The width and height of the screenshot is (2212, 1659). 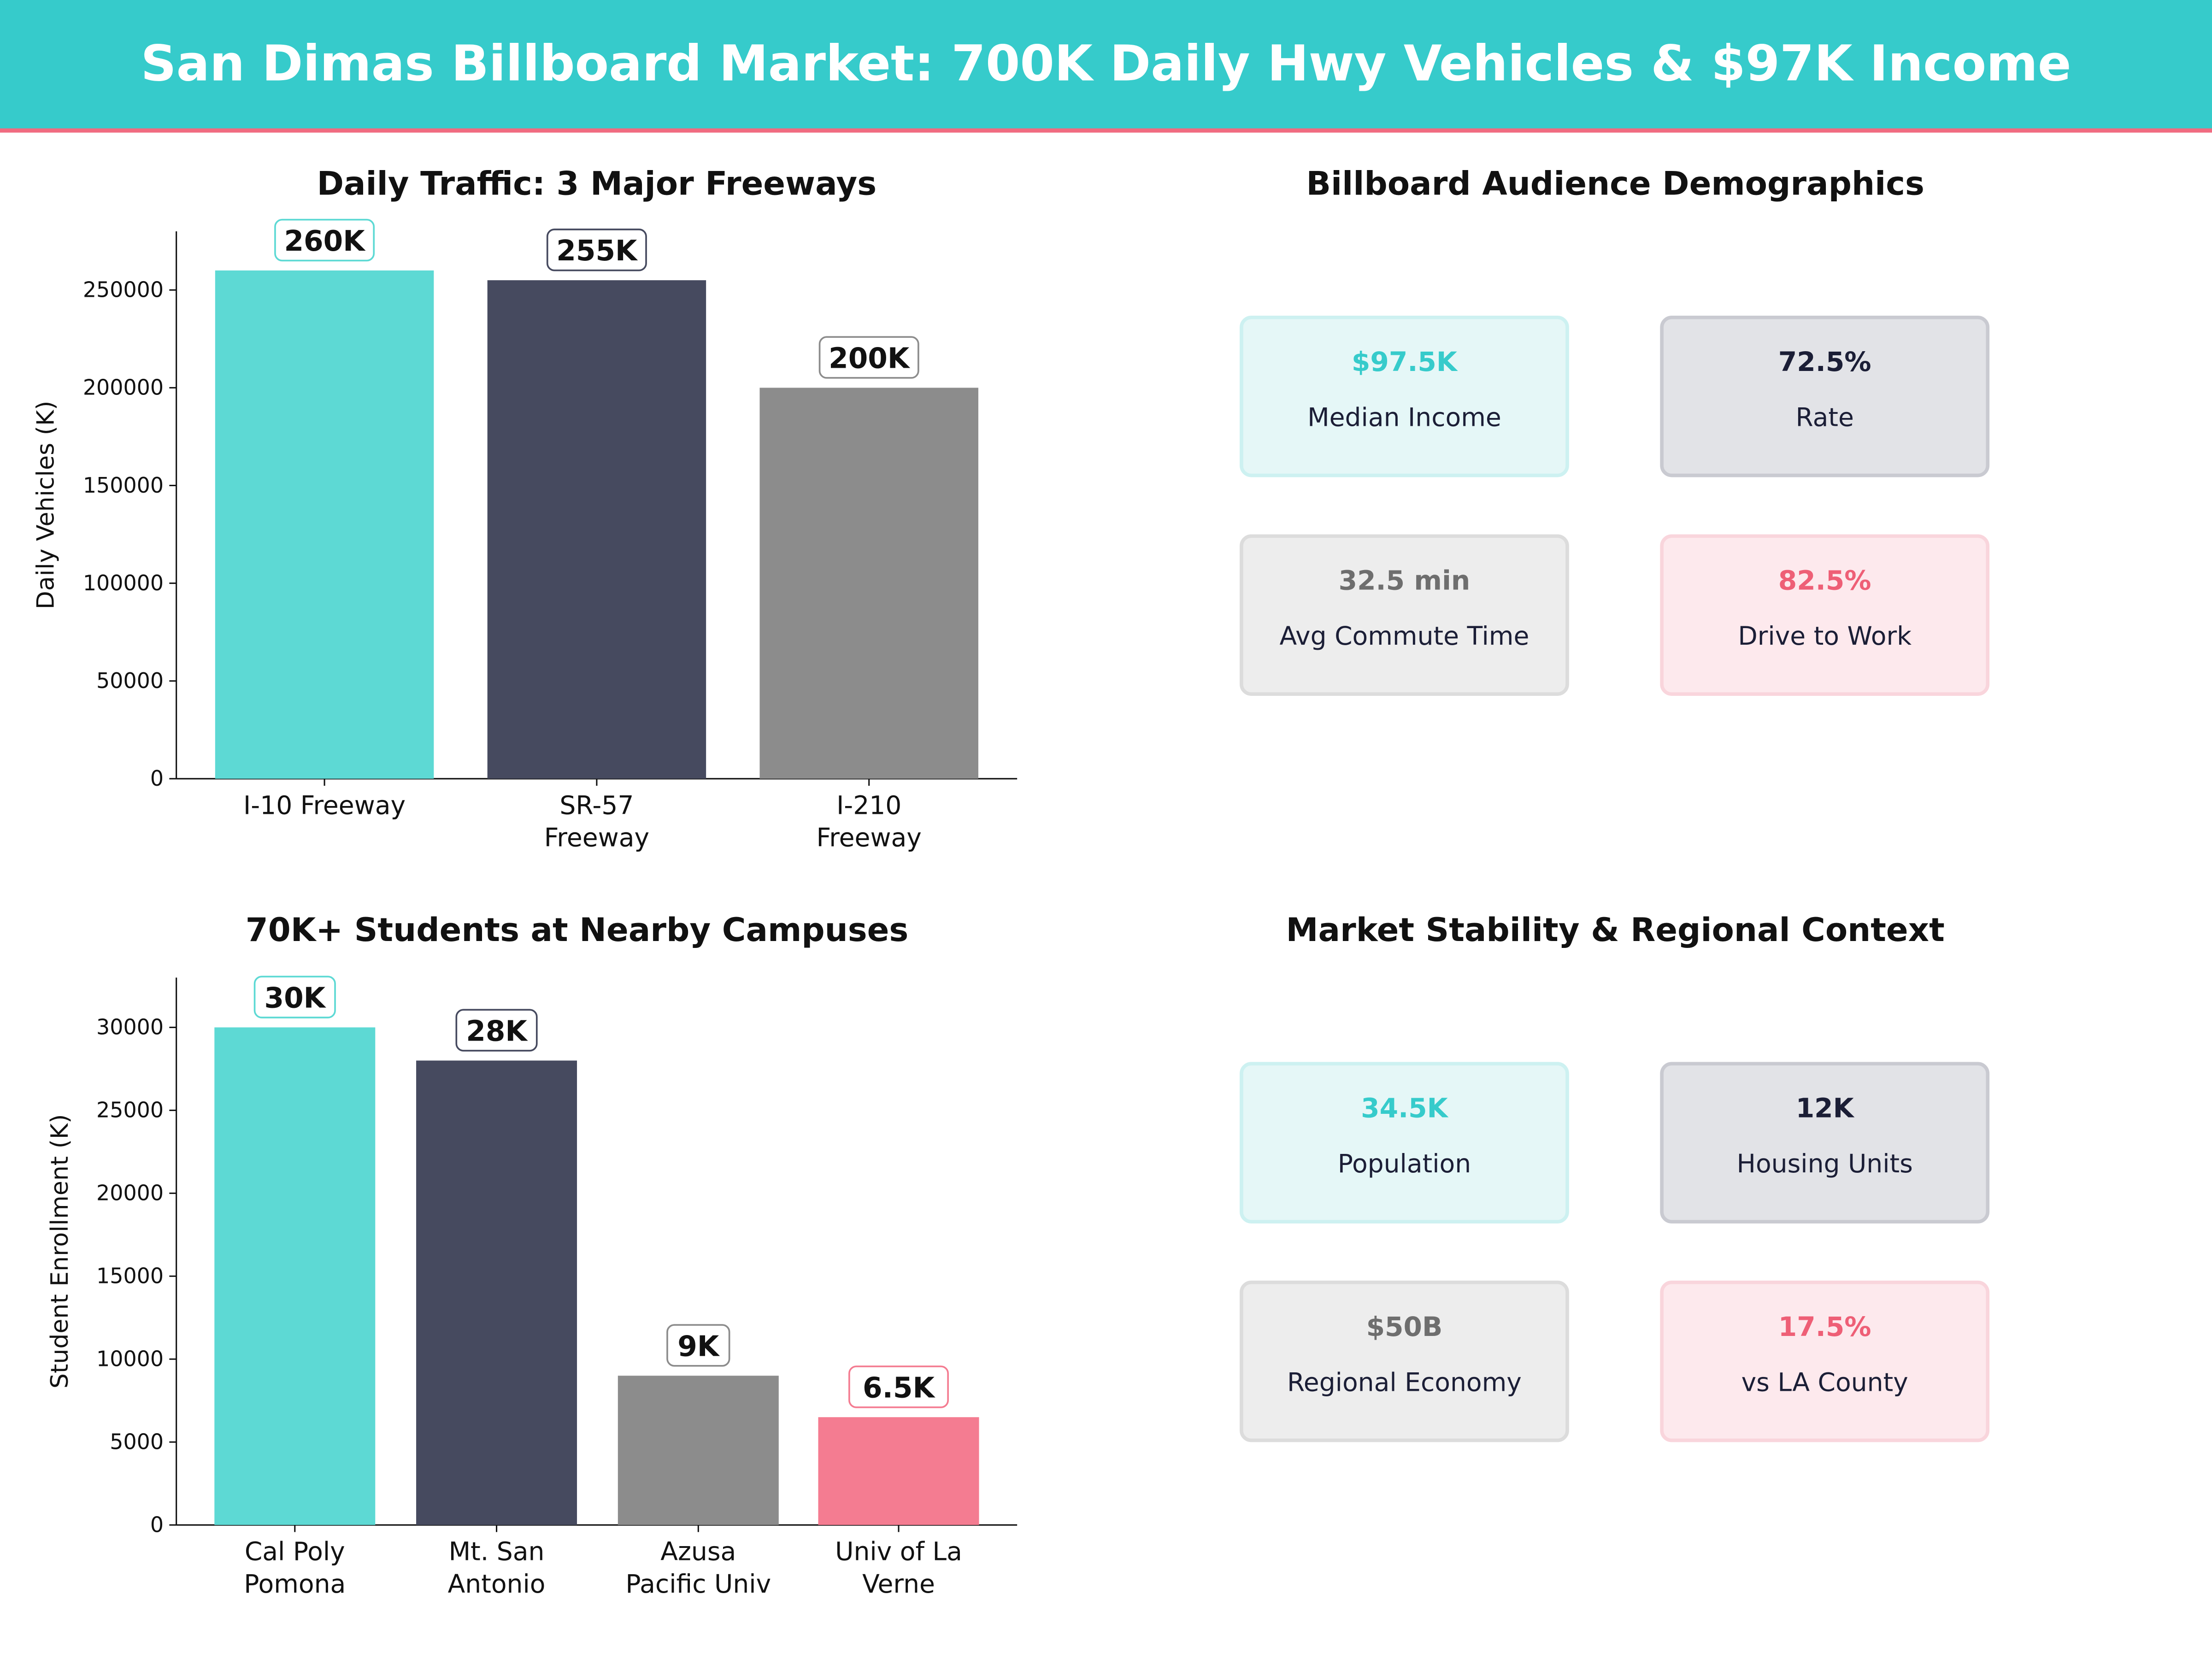 I want to click on data-label: 9K, so click(x=698, y=1346).